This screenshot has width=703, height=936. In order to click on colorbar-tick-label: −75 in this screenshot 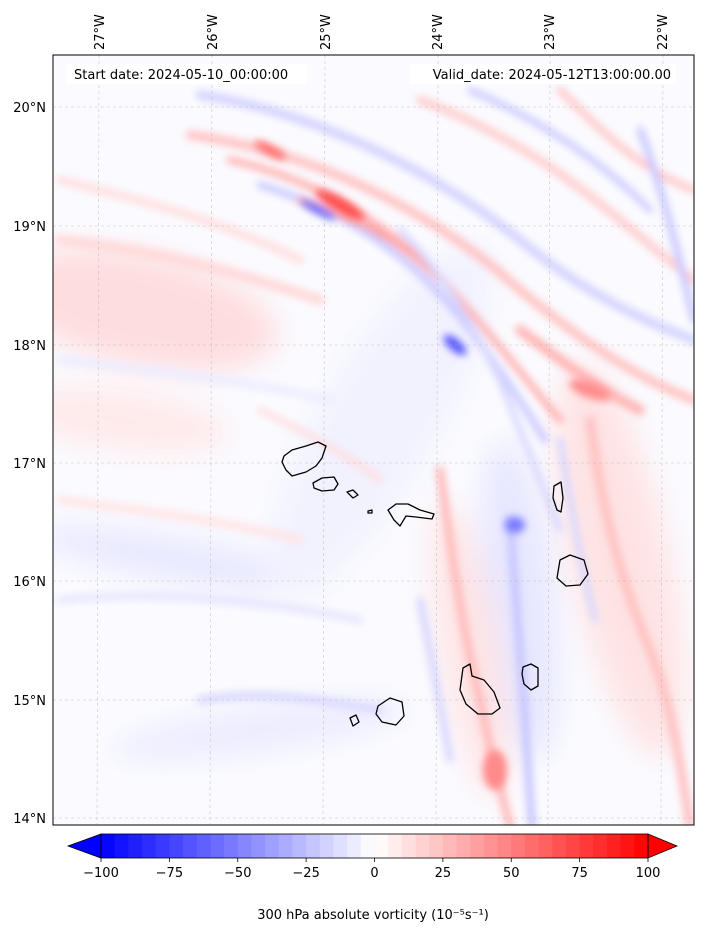, I will do `click(169, 873)`.